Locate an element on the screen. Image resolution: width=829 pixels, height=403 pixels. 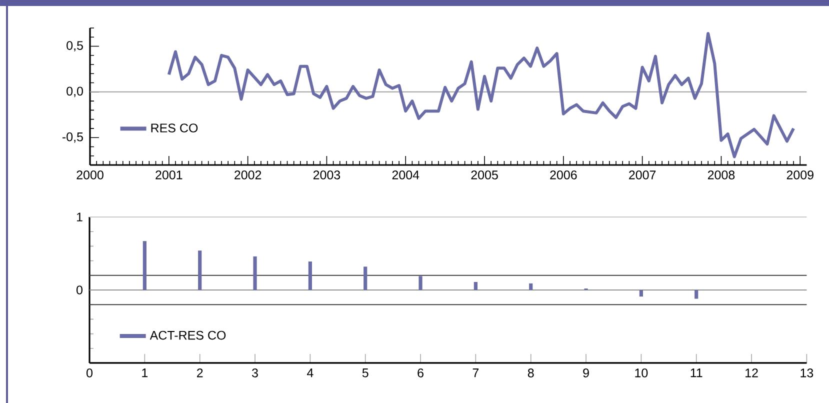
x-tick-label: 2000 is located at coordinates (90, 175).